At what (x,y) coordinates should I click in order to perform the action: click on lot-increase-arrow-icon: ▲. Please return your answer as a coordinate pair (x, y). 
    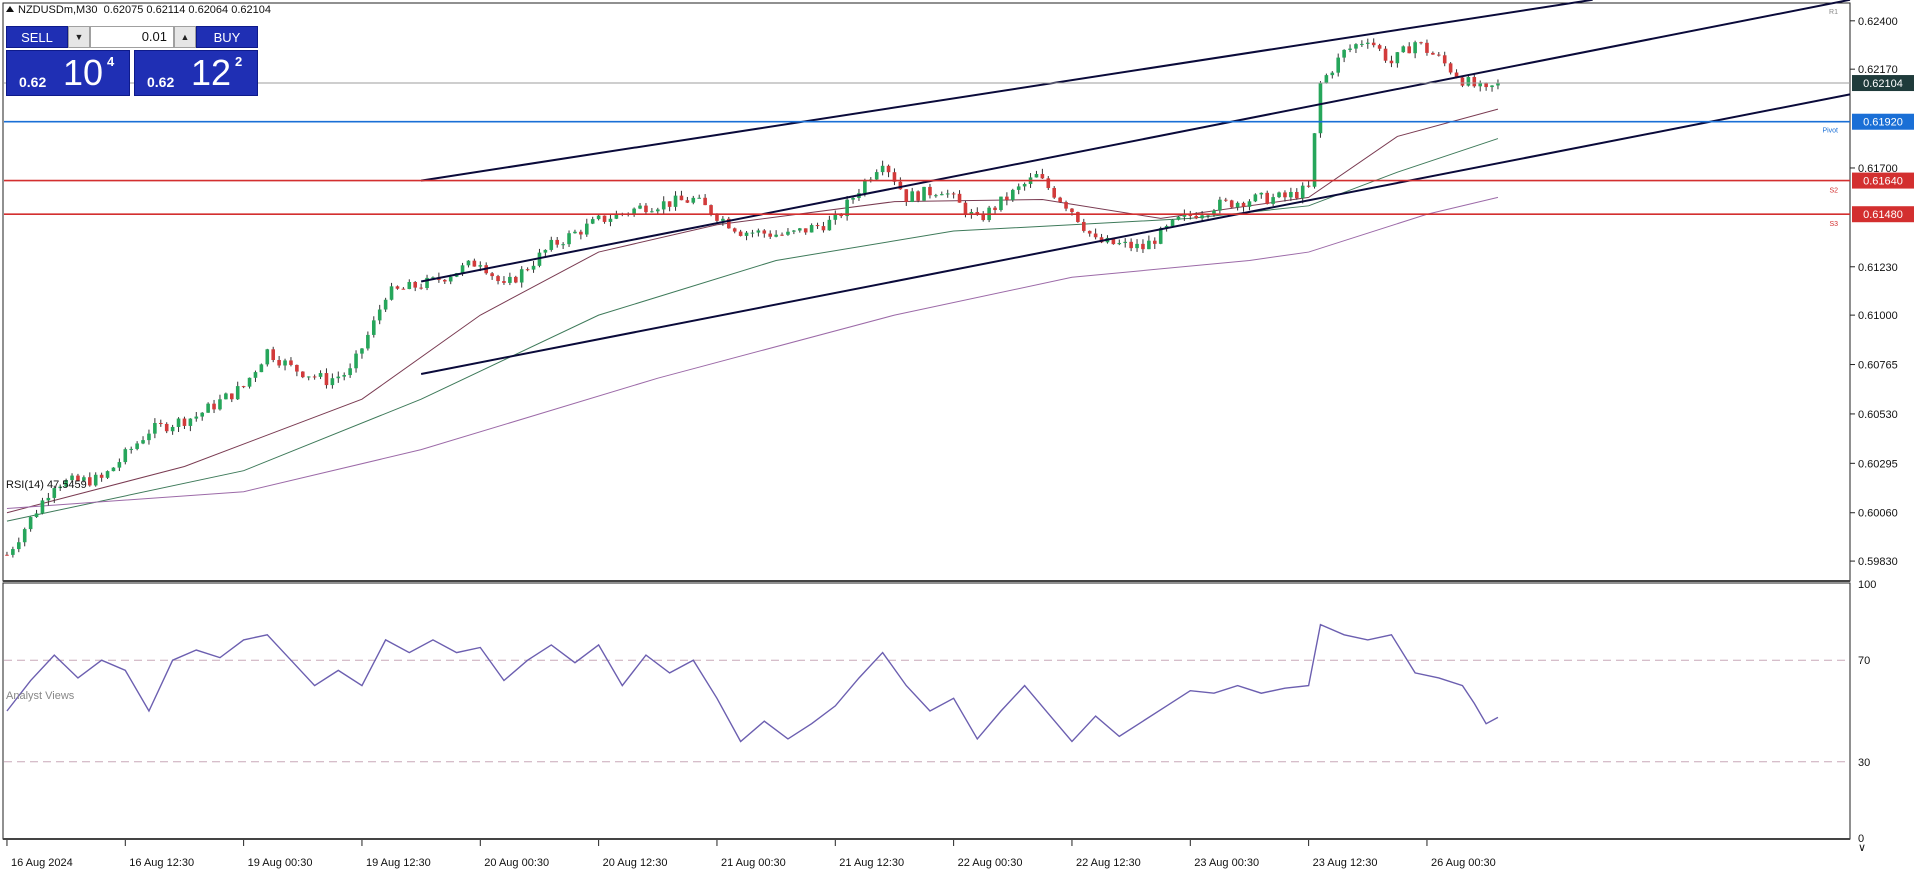
    Looking at the image, I should click on (185, 37).